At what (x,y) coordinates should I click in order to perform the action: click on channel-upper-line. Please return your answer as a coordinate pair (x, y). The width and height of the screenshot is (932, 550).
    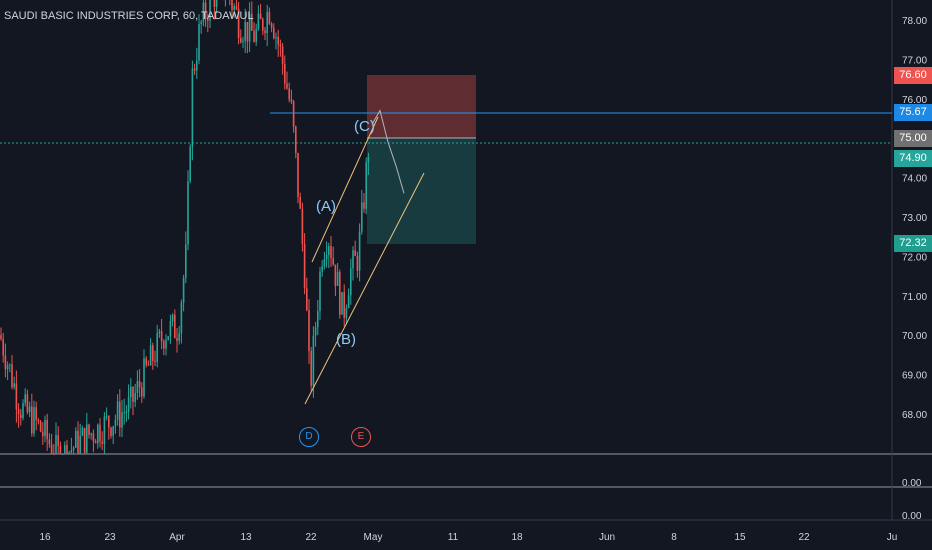
    Looking at the image, I should click on (345, 189).